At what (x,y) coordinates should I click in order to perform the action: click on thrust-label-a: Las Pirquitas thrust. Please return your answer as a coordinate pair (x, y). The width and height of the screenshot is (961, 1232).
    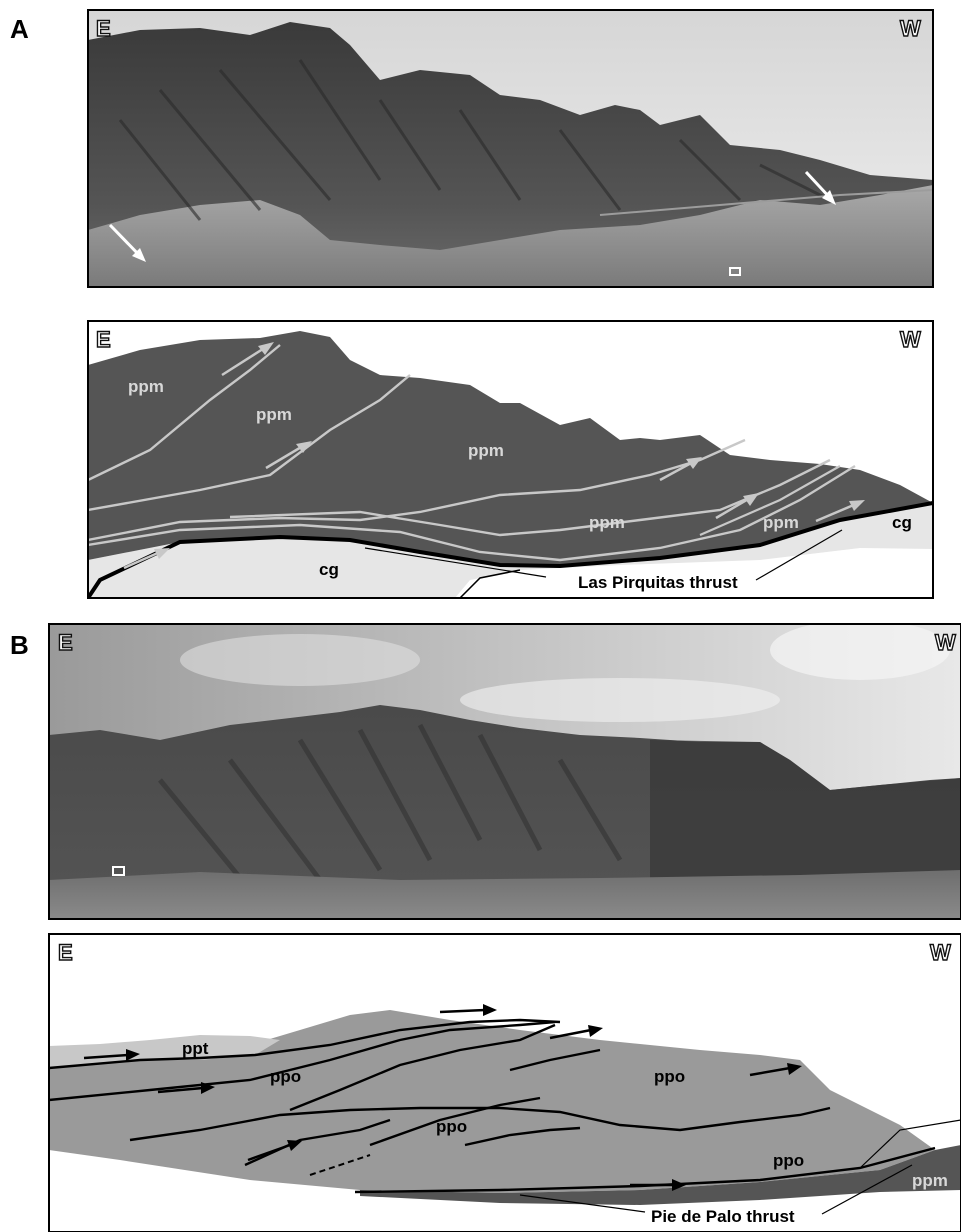
    Looking at the image, I should click on (658, 582).